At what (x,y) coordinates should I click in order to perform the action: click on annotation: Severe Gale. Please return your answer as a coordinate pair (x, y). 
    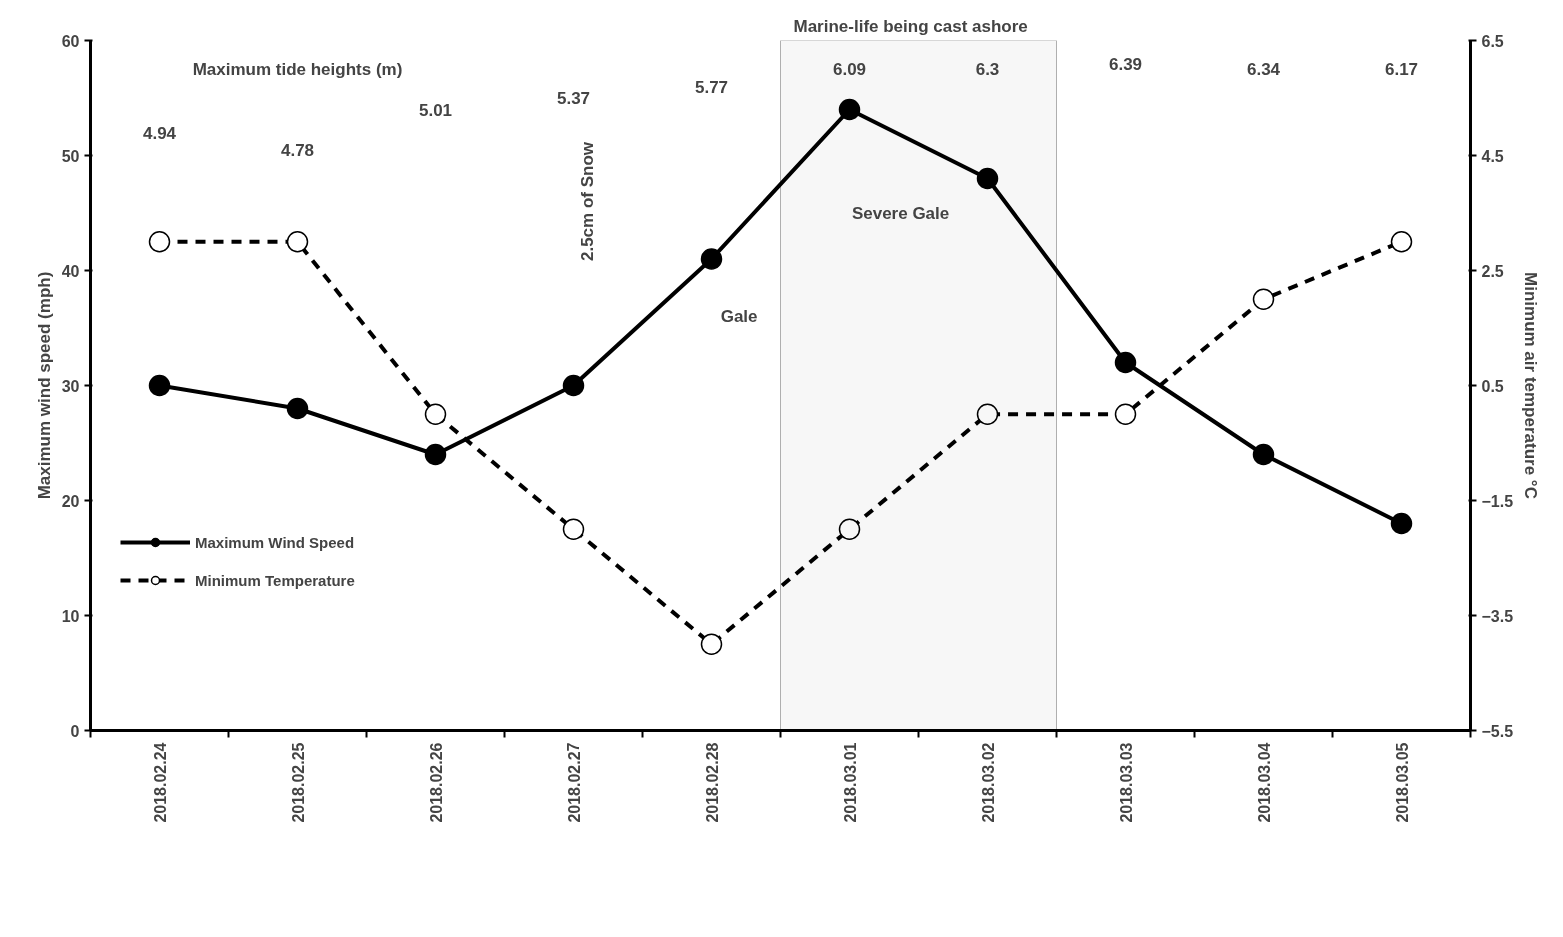
    Looking at the image, I should click on (900, 213).